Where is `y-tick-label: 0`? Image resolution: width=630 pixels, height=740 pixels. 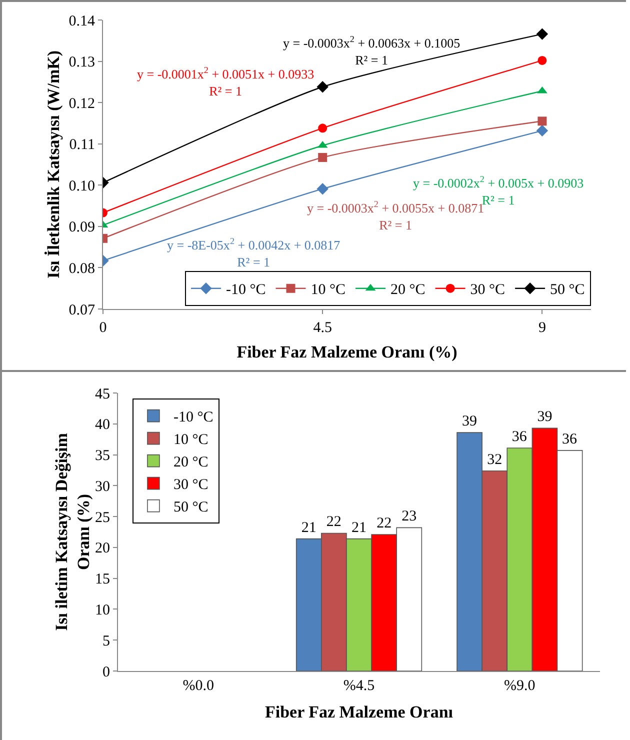
y-tick-label: 0 is located at coordinates (106, 672).